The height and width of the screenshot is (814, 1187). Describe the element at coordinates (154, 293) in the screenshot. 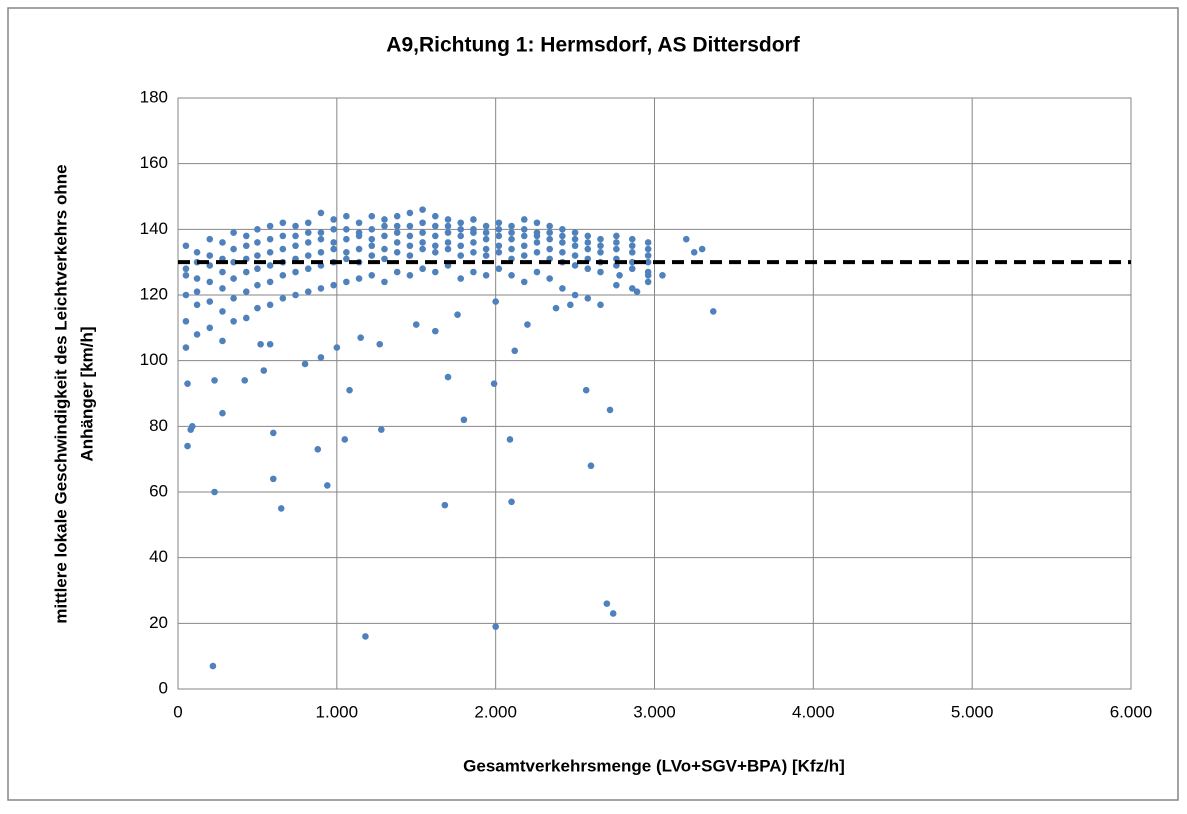

I see `y-tick-label: 120` at that location.